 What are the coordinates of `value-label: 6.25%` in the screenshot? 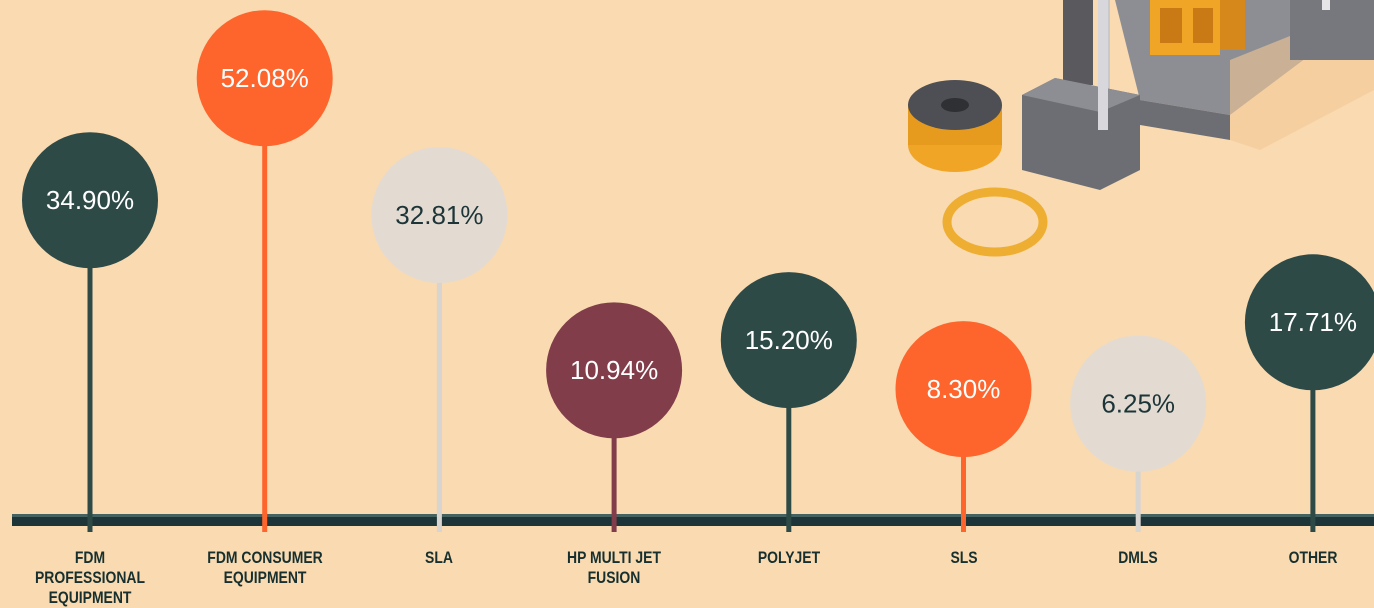 It's located at (1138, 404).